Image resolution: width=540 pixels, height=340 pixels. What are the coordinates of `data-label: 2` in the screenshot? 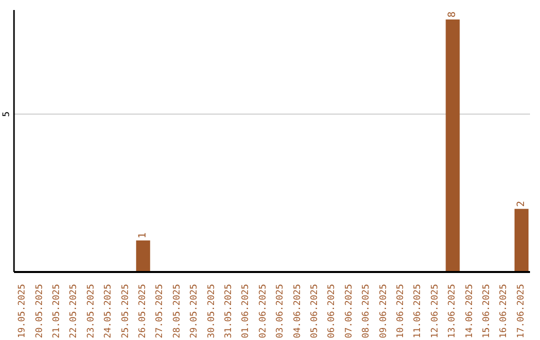 It's located at (522, 203).